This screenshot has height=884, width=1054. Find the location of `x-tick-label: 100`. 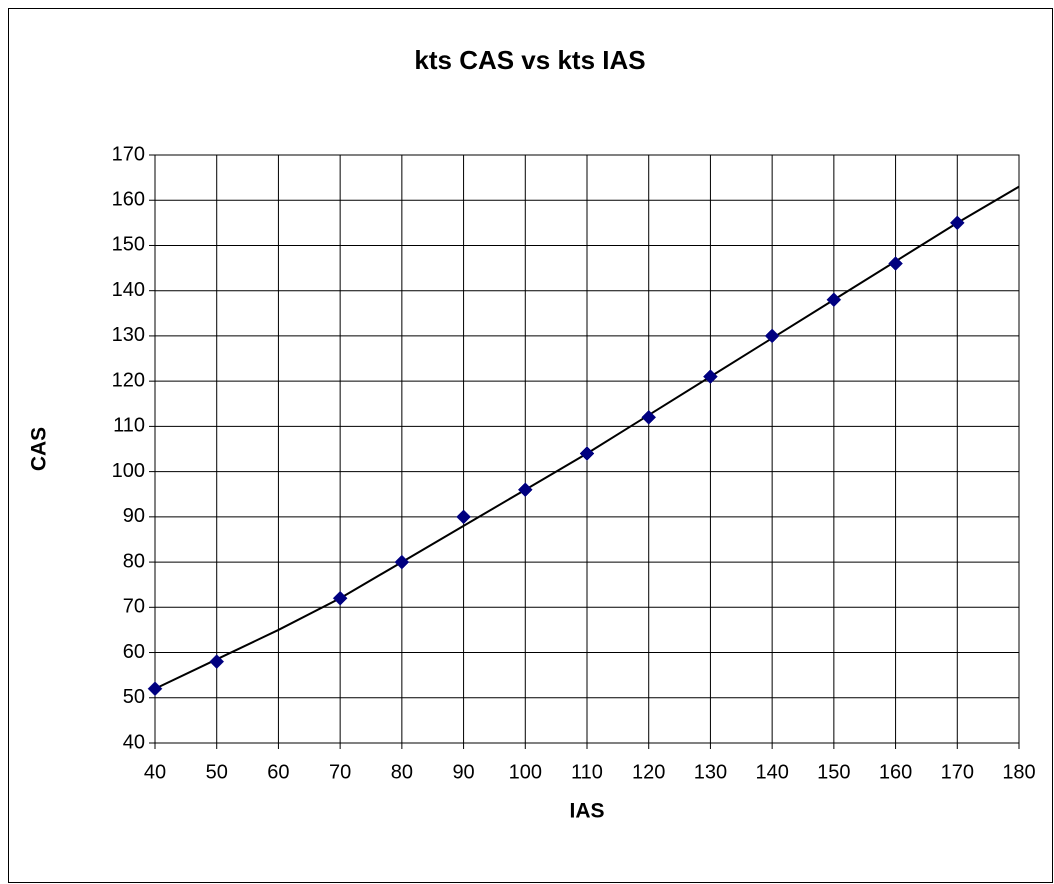

x-tick-label: 100 is located at coordinates (525, 772).